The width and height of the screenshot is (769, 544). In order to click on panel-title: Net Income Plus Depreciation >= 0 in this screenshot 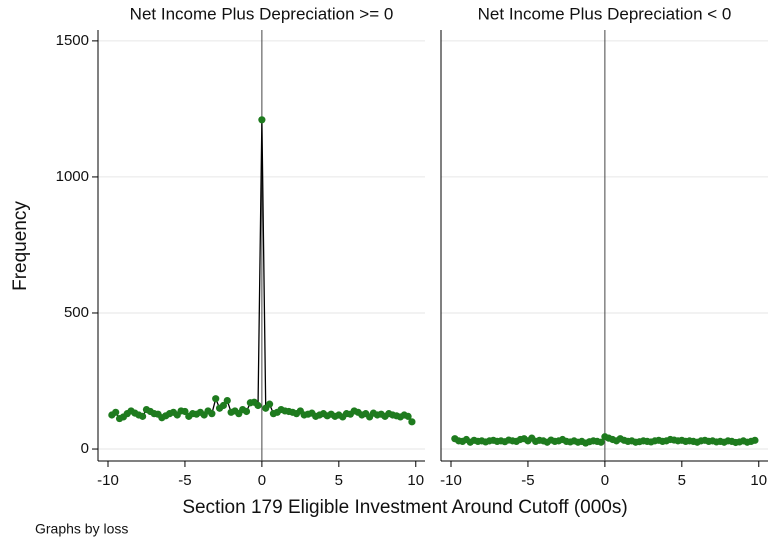, I will do `click(262, 13)`.